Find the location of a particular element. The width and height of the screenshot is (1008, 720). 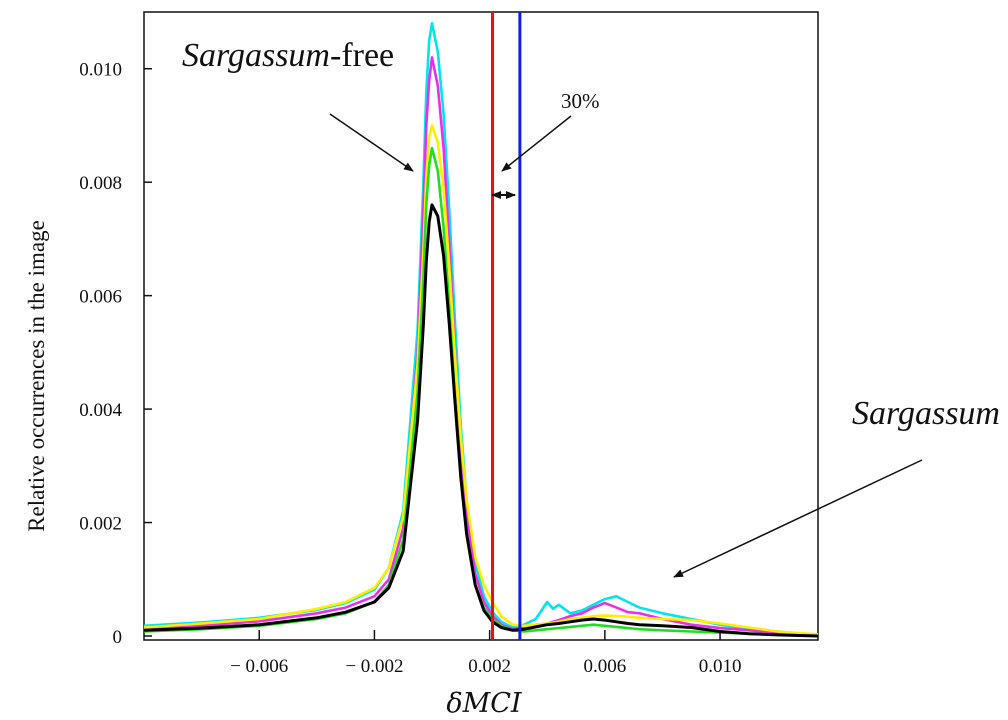

y-tick-label: 0.002 is located at coordinates (100, 524).